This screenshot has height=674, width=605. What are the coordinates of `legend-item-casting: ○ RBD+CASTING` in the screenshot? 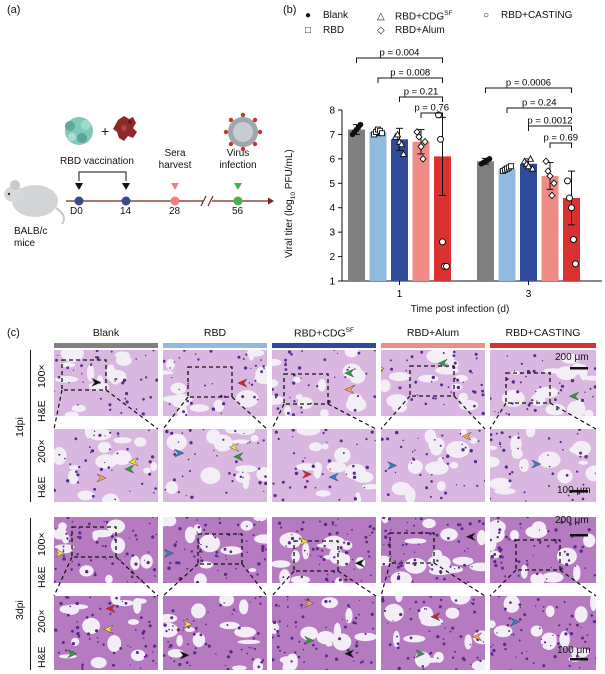 It's located at (527, 15).